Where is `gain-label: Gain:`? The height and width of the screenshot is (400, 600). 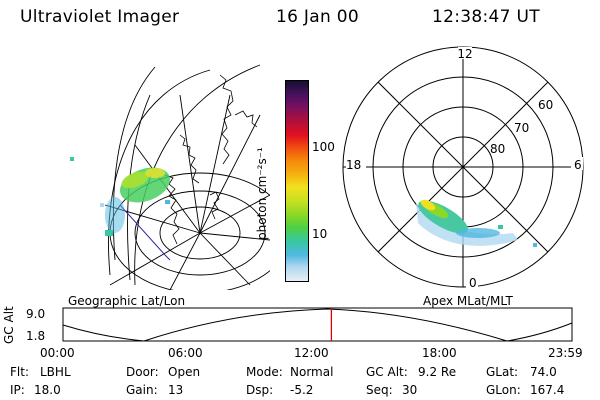 gain-label: Gain: is located at coordinates (142, 390).